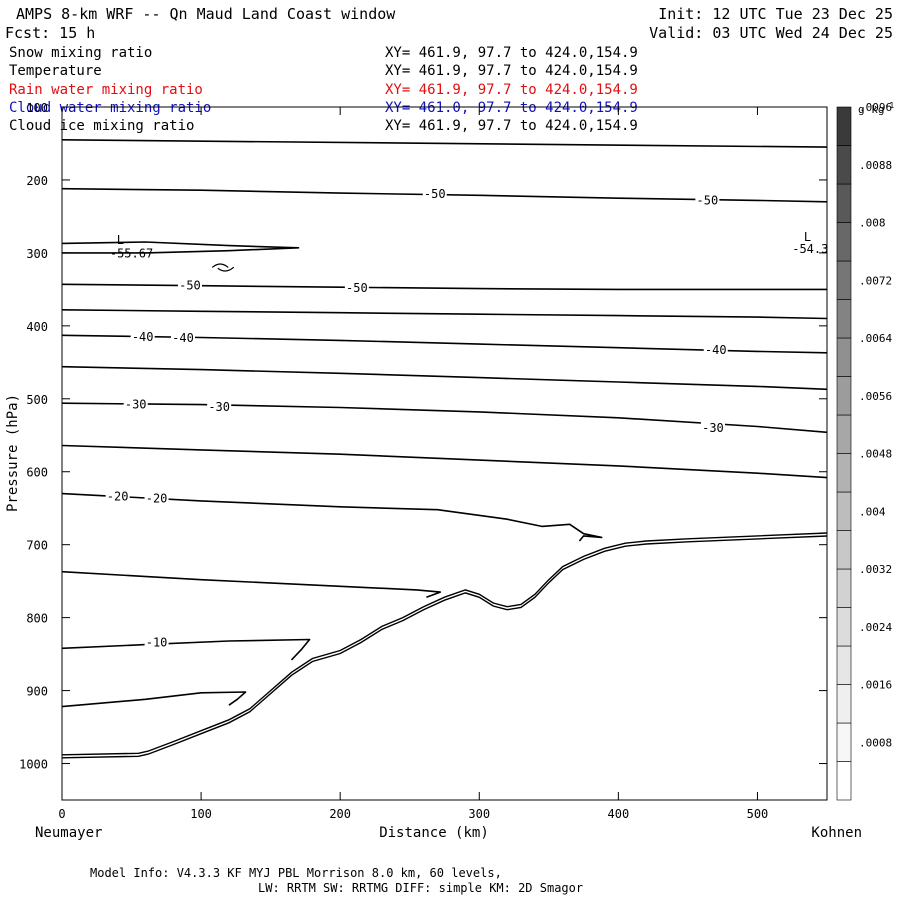 The width and height of the screenshot is (900, 904). I want to click on x-tick-label: 100, so click(201, 814).